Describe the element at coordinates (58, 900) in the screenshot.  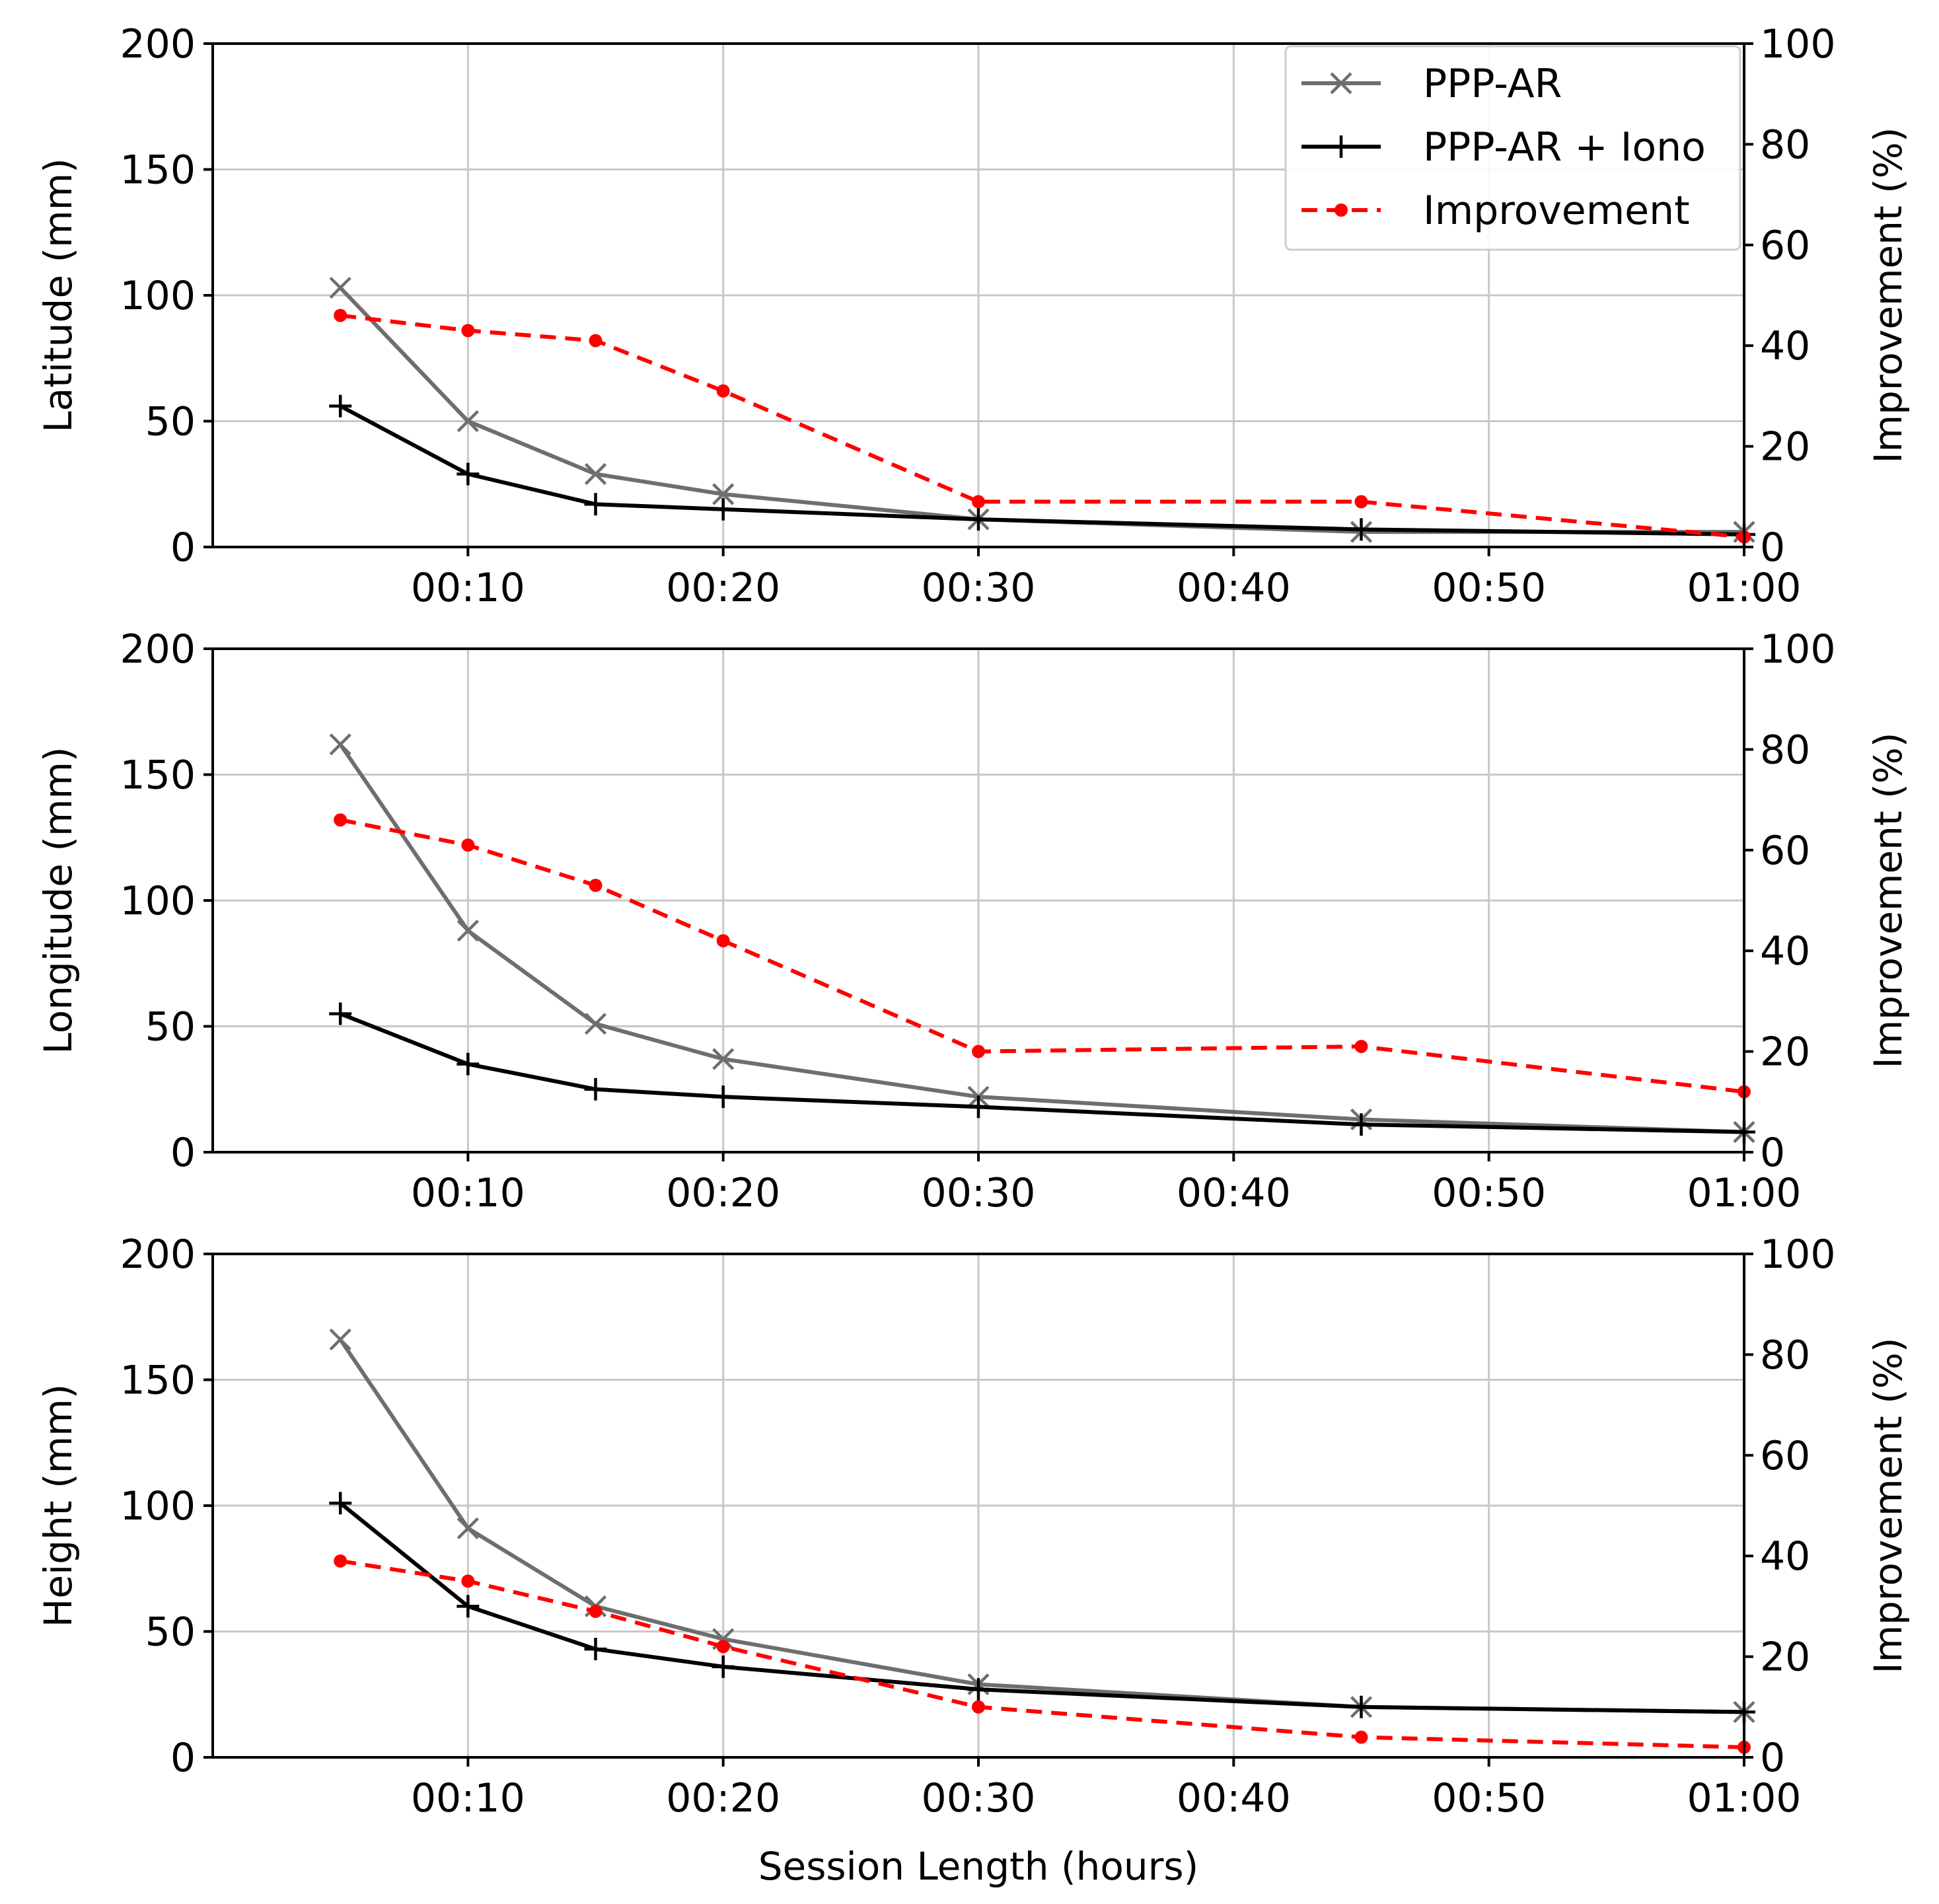
I see `y-axis-label: Longitude (mm)` at that location.